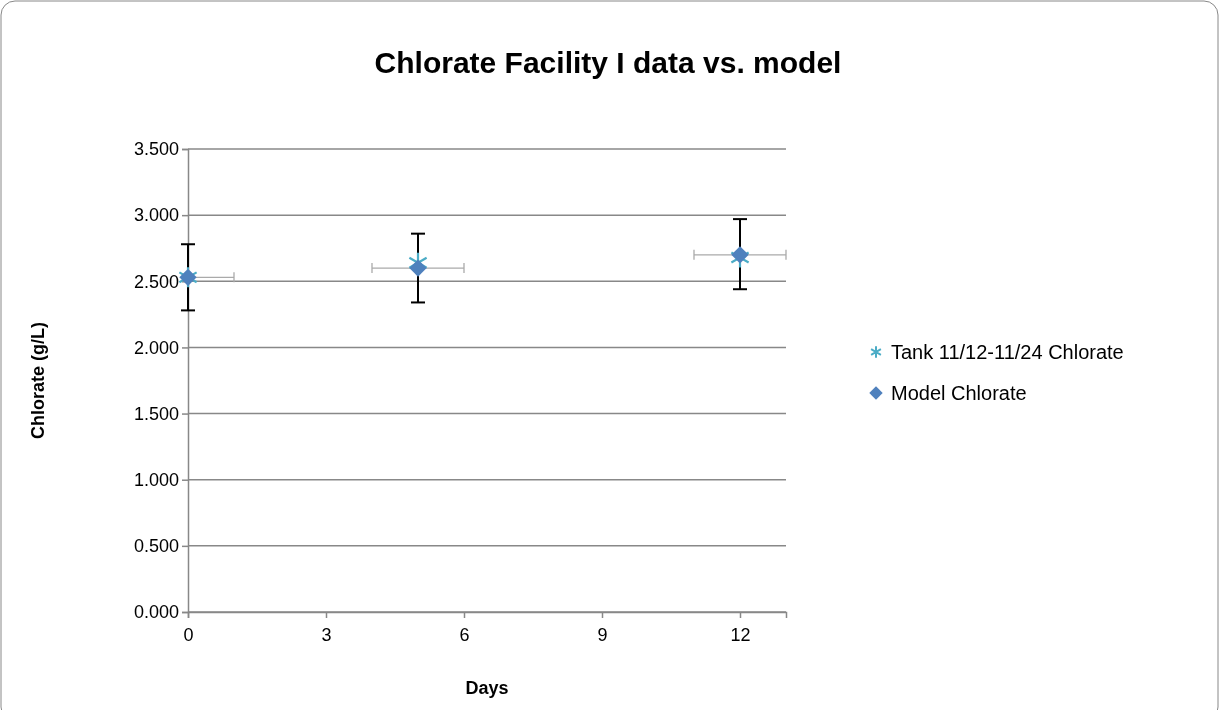 The width and height of the screenshot is (1219, 710). What do you see at coordinates (156, 347) in the screenshot?
I see `y-tick-label: 2.000` at bounding box center [156, 347].